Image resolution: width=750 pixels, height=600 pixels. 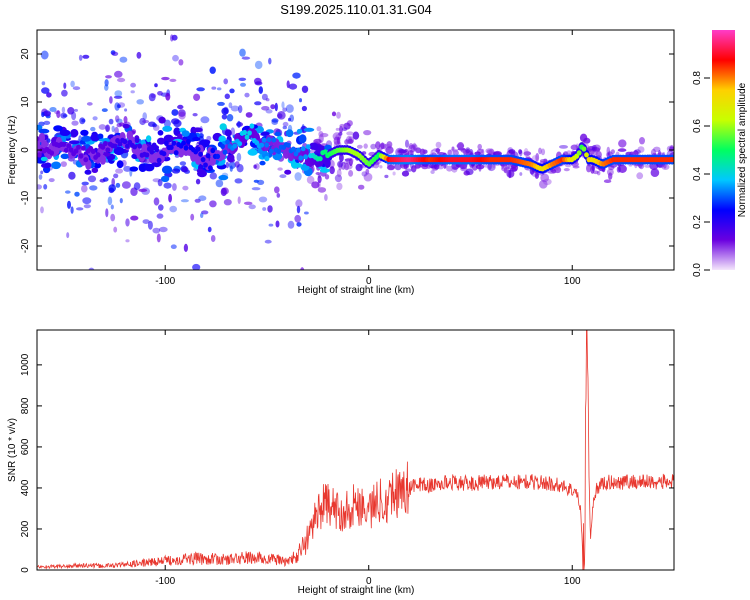 What do you see at coordinates (198, 160) in the screenshot?
I see `ridge-halo` at bounding box center [198, 160].